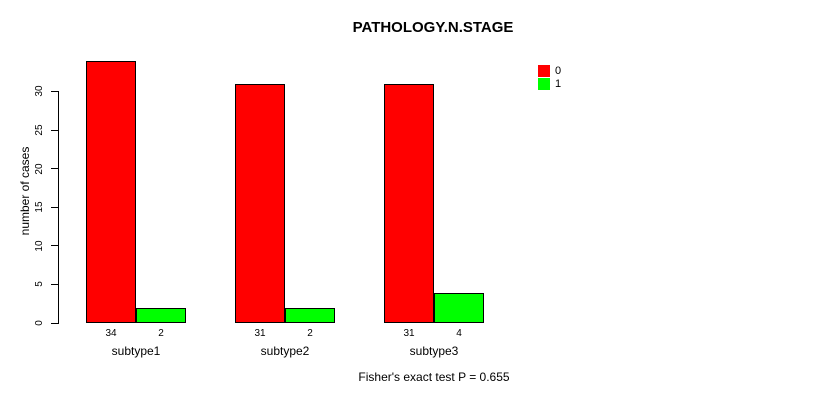 The image size is (840, 400). I want to click on y-tick-label: 0, so click(39, 323).